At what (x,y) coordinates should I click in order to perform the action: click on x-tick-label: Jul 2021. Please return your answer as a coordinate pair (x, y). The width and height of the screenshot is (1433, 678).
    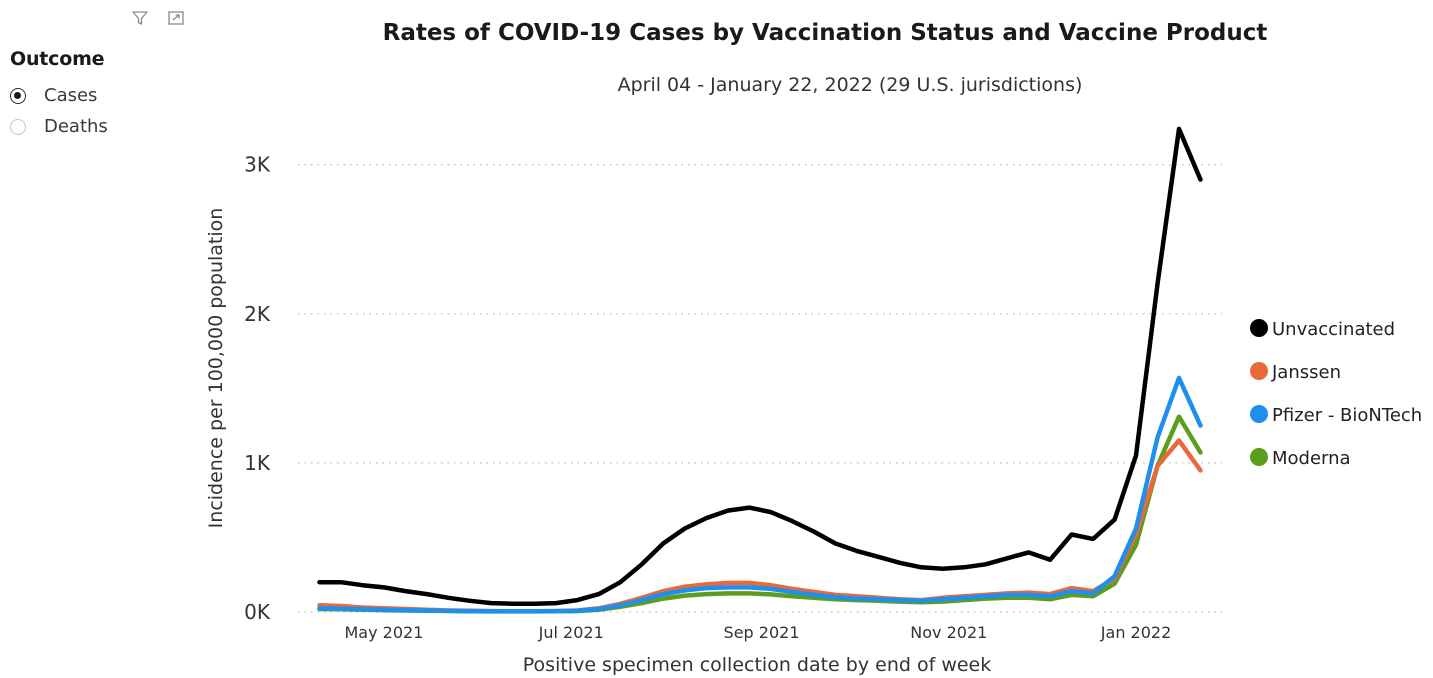
    Looking at the image, I should click on (571, 632).